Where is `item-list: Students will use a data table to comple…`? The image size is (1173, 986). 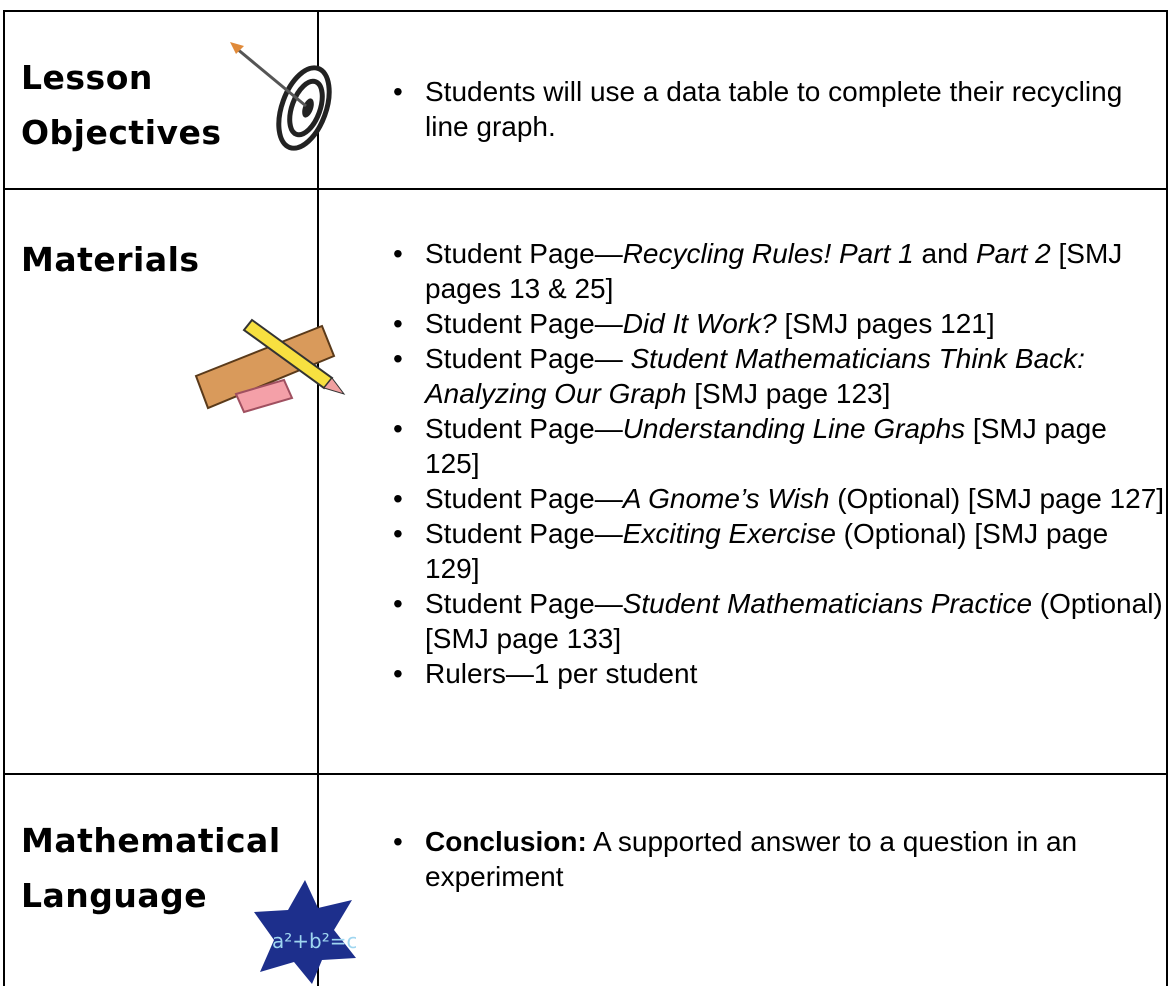 item-list: Students will use a data table to comple… is located at coordinates (779, 109).